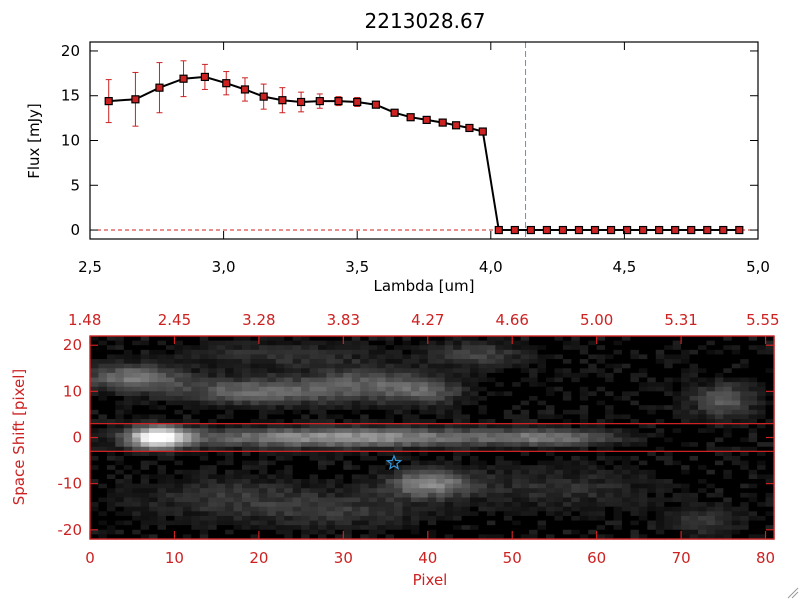 The image size is (800, 600). What do you see at coordinates (596, 320) in the screenshot?
I see `top-axis-wavelength-label: 5.00` at bounding box center [596, 320].